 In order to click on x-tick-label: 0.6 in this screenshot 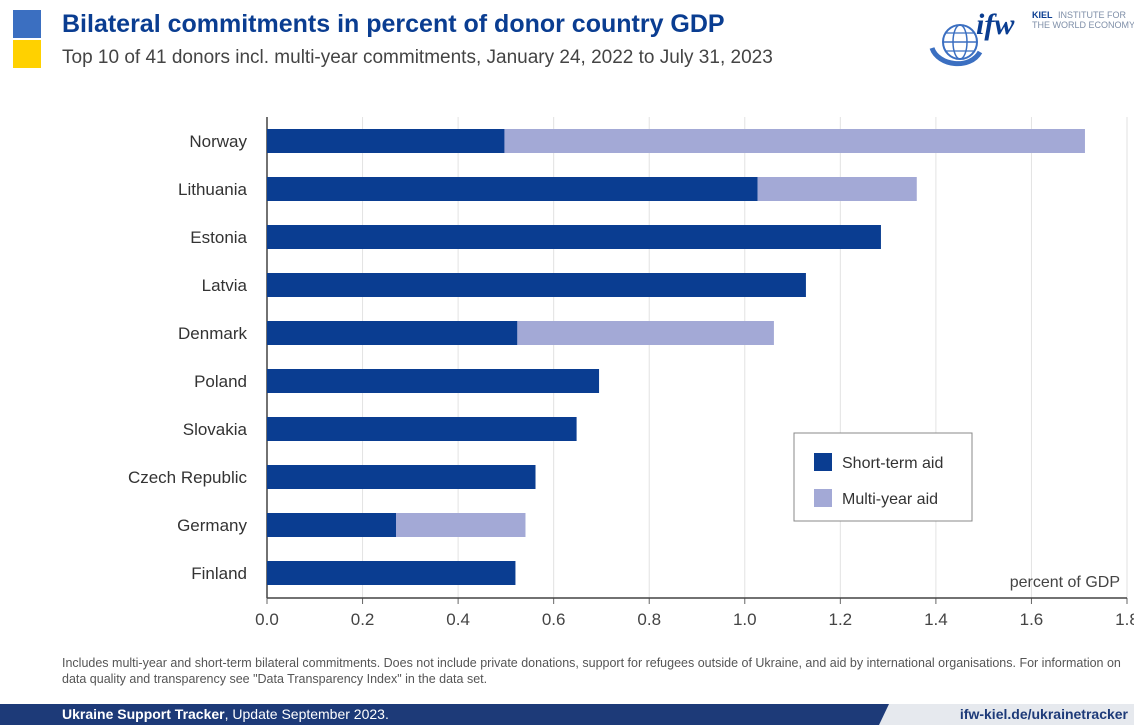, I will do `click(554, 619)`.